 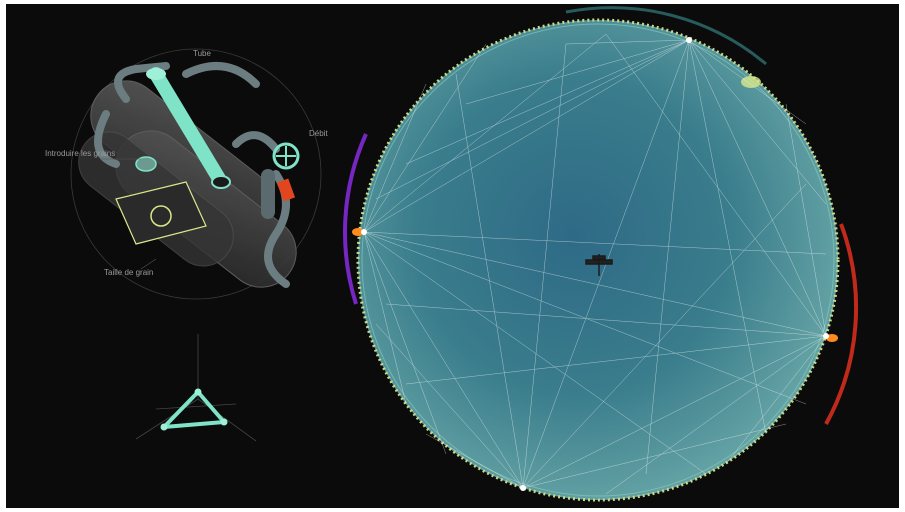 What do you see at coordinates (80, 153) in the screenshot?
I see `introduce-grains-label: Introduire les grains` at bounding box center [80, 153].